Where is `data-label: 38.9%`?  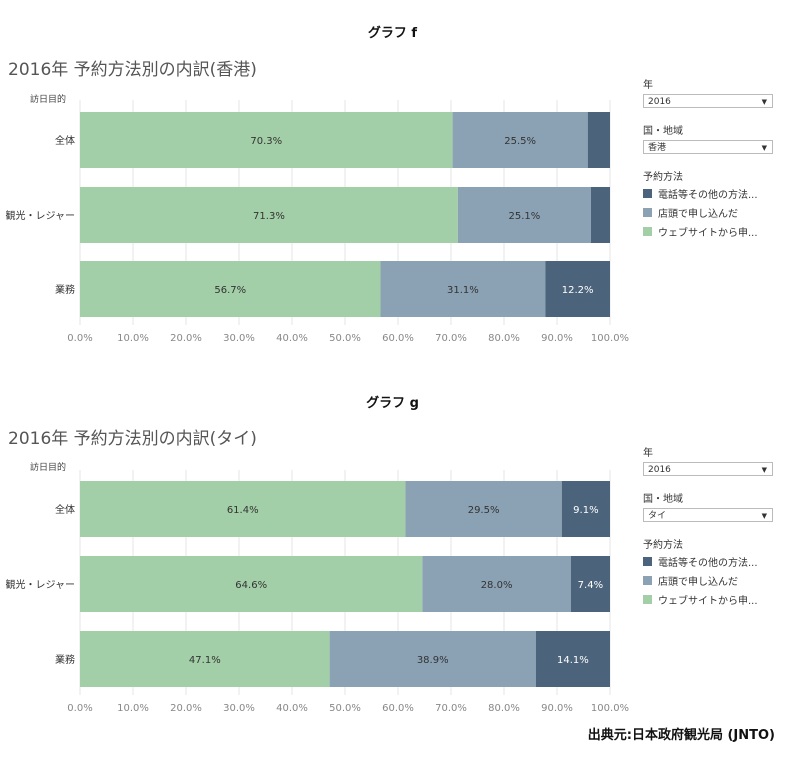 data-label: 38.9% is located at coordinates (433, 660).